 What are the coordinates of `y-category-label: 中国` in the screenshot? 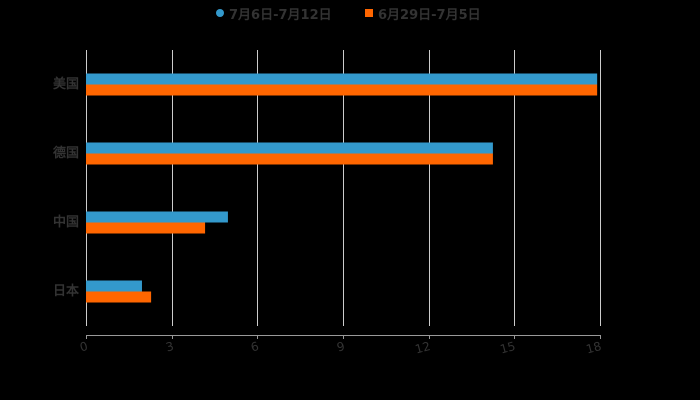 It's located at (65, 222).